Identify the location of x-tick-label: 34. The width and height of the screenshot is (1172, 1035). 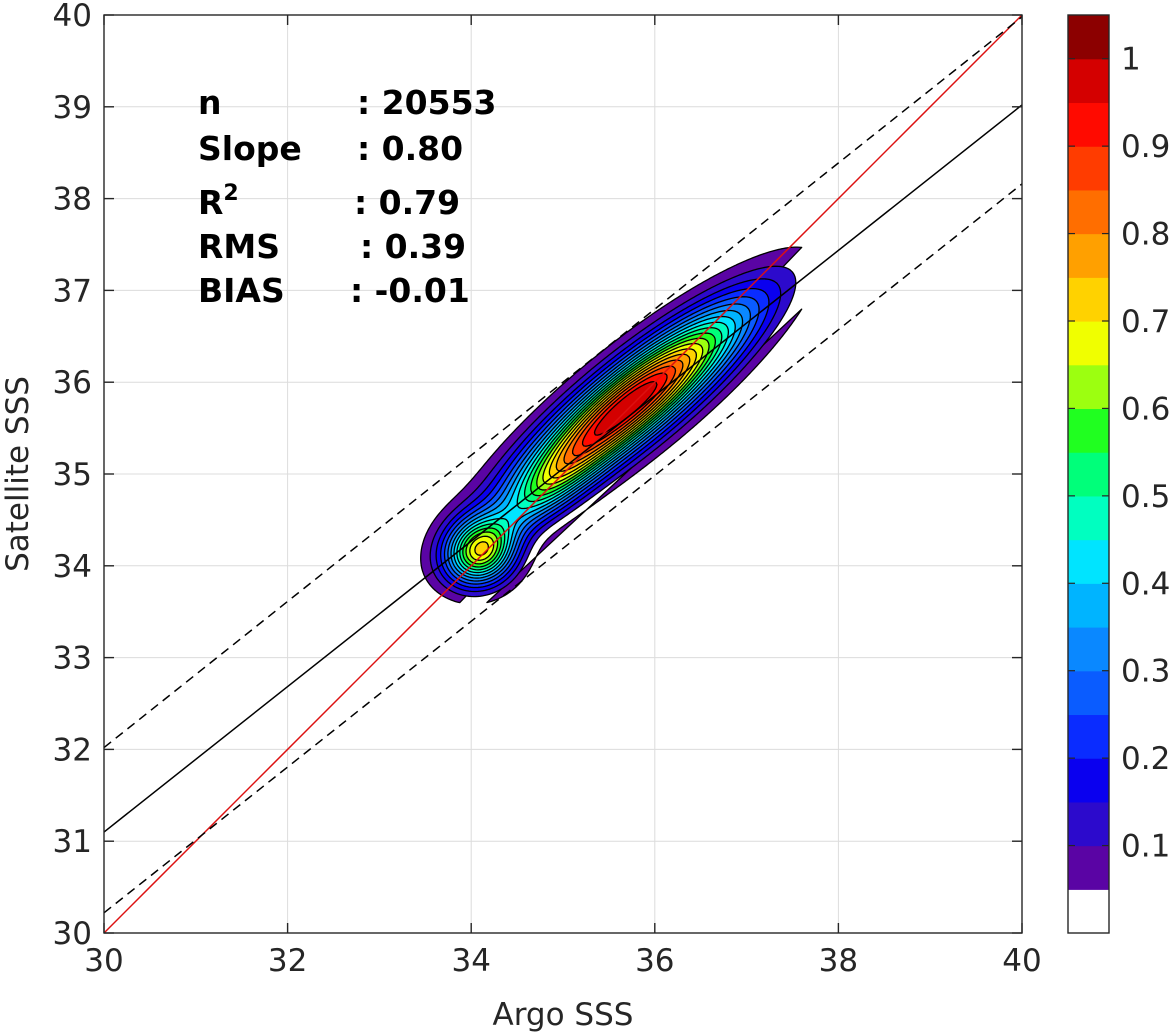
(470, 961).